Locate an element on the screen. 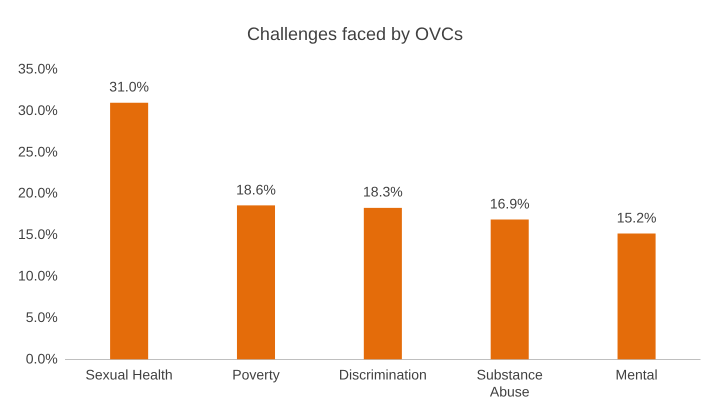  x-tick-label: Mental is located at coordinates (637, 374).